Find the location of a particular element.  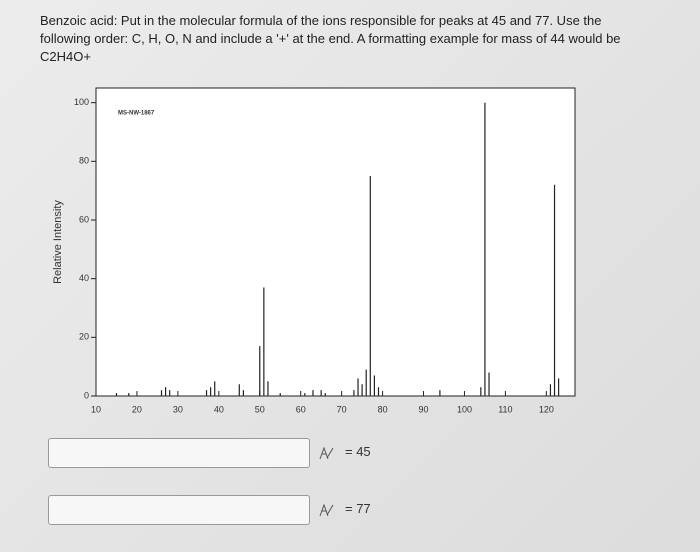

x-tick-label: 80 is located at coordinates (383, 409).